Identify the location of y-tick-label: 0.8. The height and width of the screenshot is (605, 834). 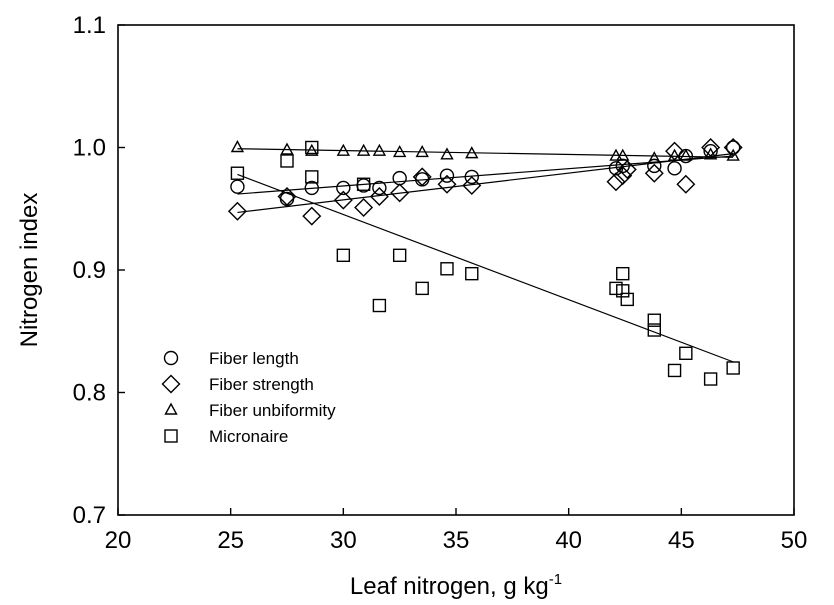
(89, 393).